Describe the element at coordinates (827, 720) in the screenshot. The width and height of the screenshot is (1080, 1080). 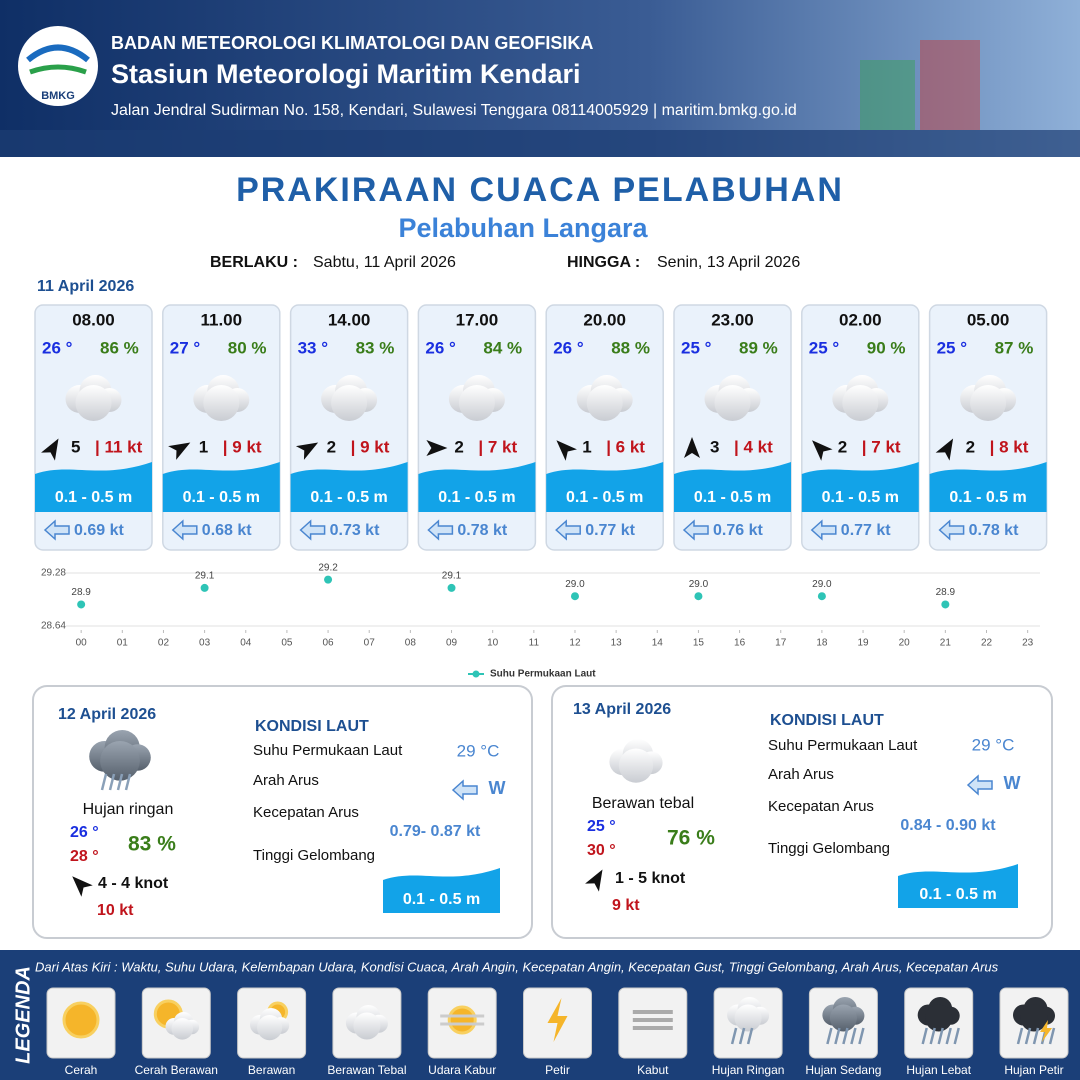
I see `sea-title: KONDISI LAUT` at that location.